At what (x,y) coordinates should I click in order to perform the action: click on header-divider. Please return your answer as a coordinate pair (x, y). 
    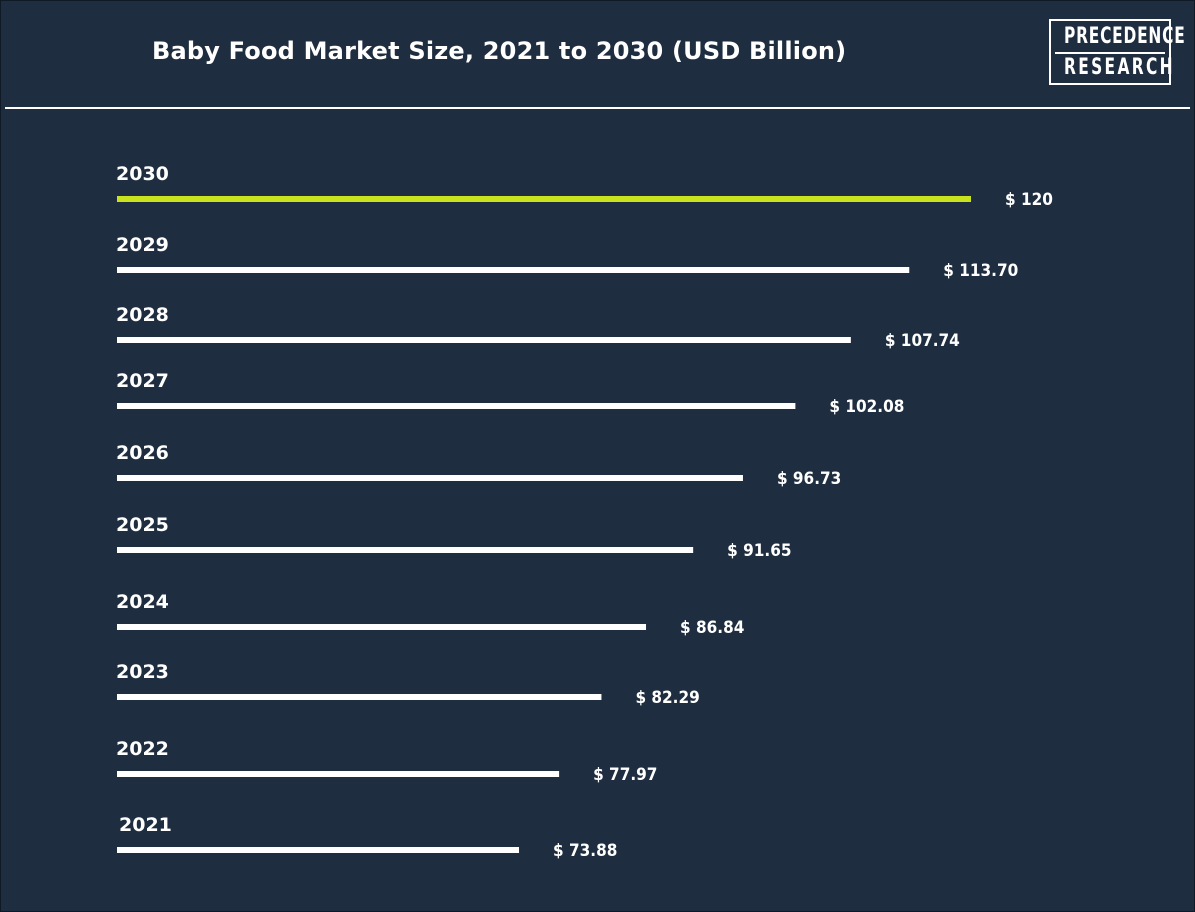
    Looking at the image, I should click on (597, 108).